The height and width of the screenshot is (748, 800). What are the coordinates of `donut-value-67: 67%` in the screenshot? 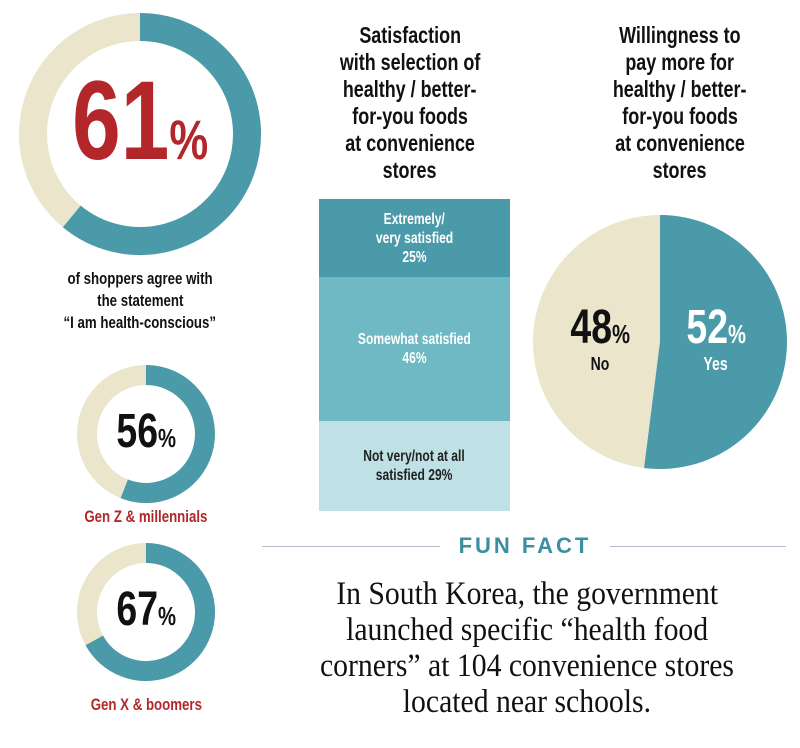 It's located at (146, 610).